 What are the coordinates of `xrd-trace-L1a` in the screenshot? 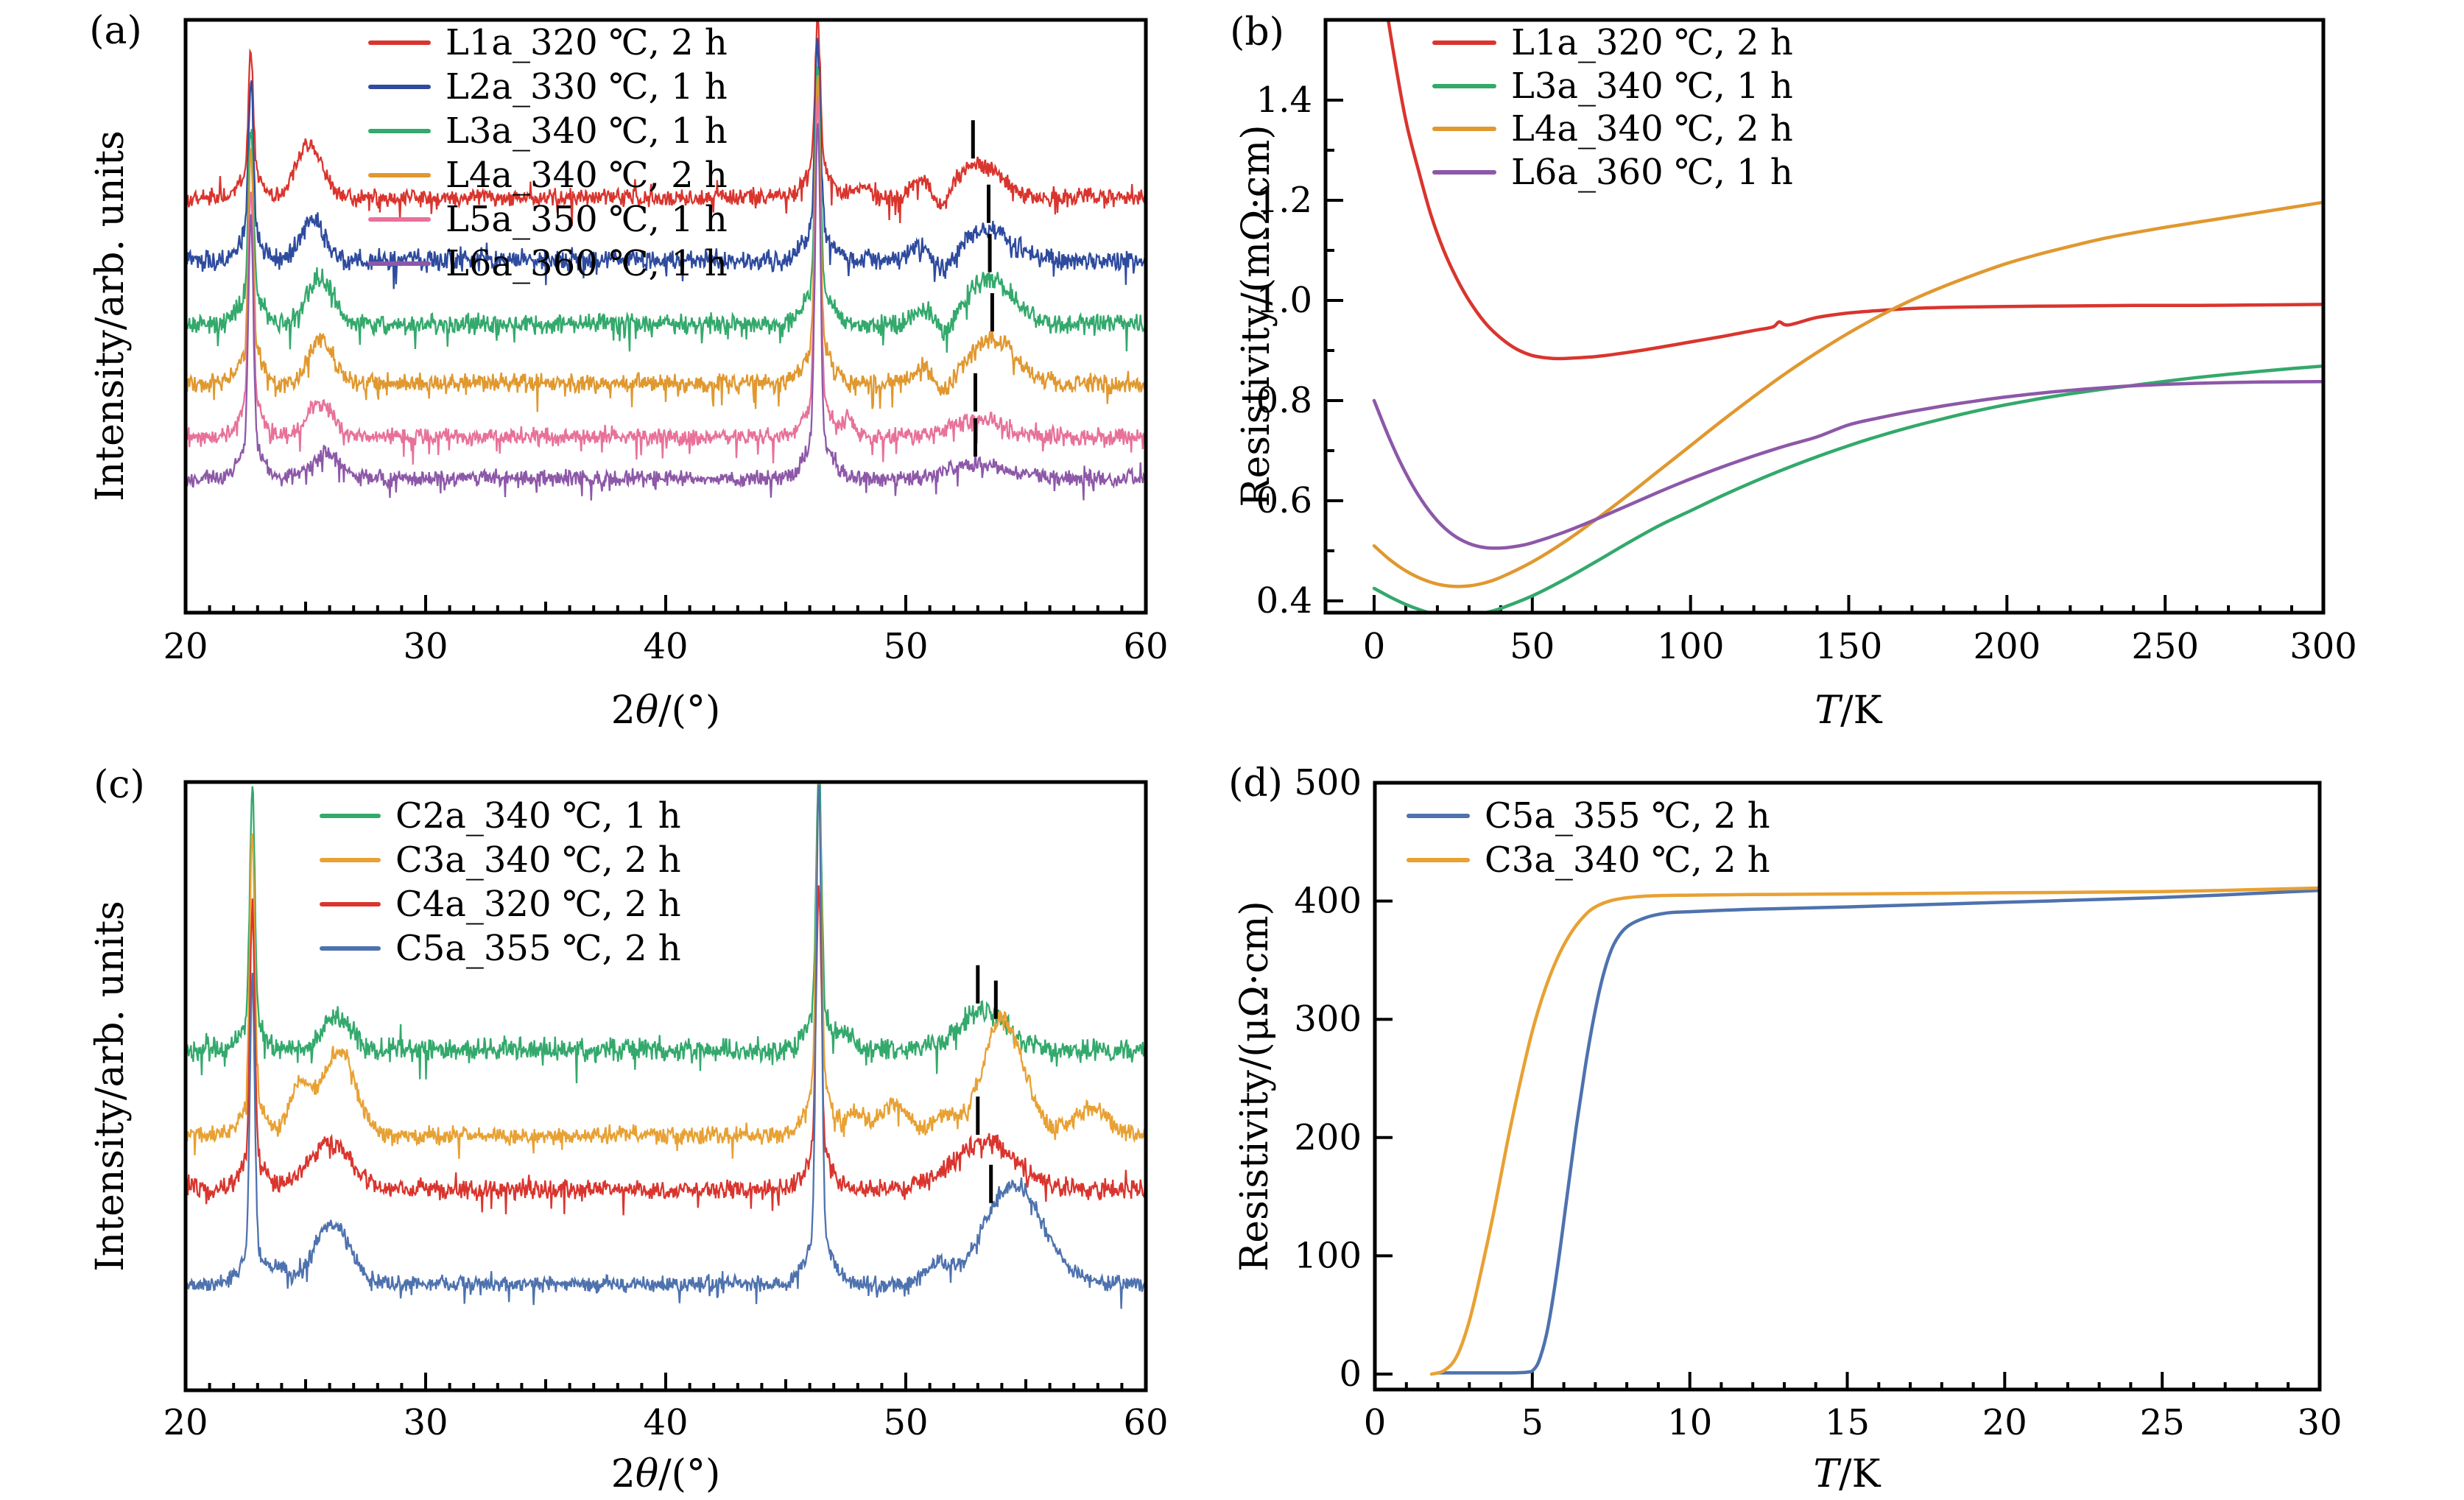 It's located at (665, 124).